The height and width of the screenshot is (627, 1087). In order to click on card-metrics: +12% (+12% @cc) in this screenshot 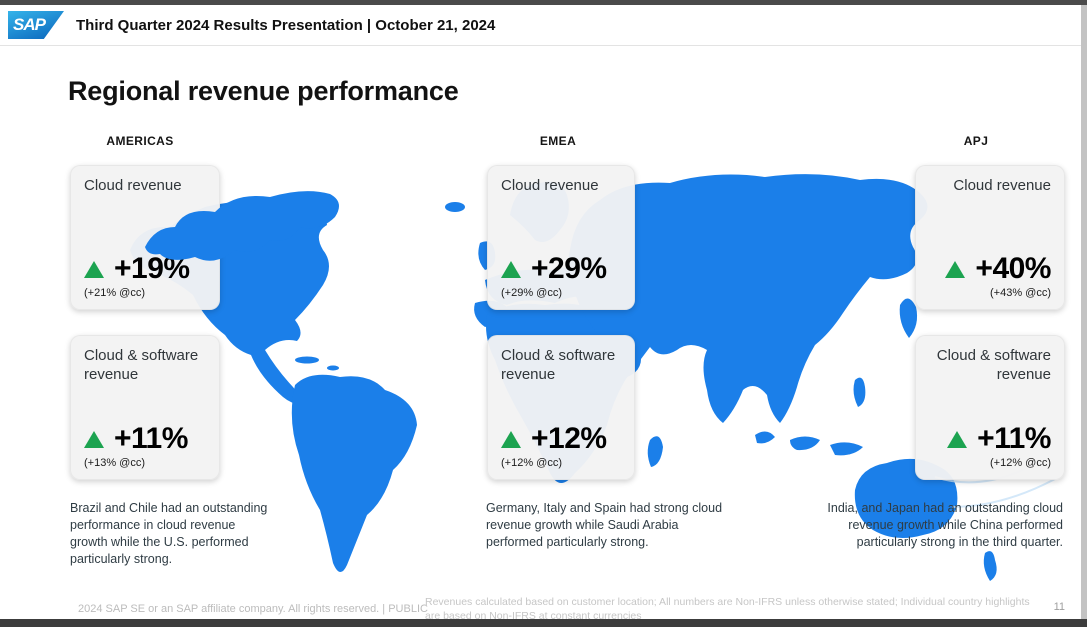, I will do `click(561, 446)`.